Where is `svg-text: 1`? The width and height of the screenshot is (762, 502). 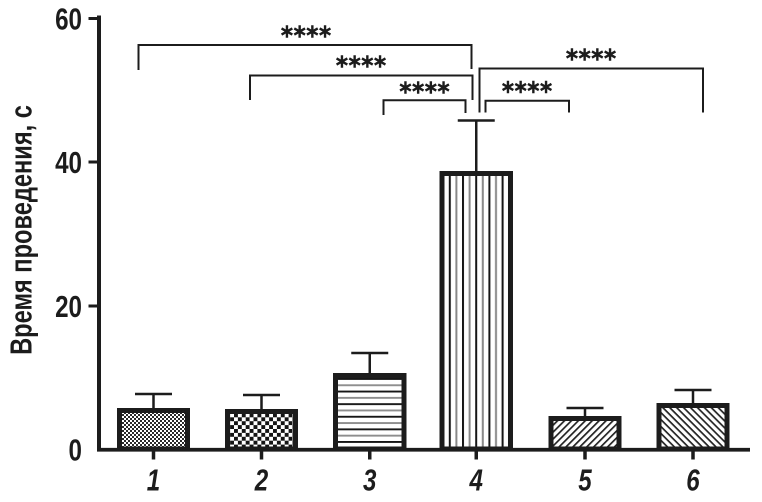 svg-text: 1 is located at coordinates (153, 480).